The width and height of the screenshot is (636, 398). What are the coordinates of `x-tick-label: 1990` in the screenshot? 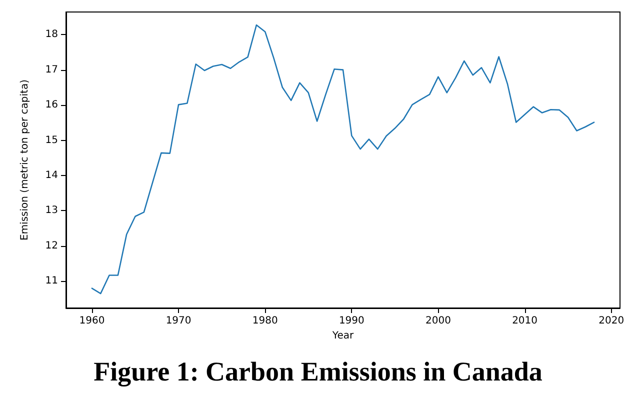 It's located at (351, 321).